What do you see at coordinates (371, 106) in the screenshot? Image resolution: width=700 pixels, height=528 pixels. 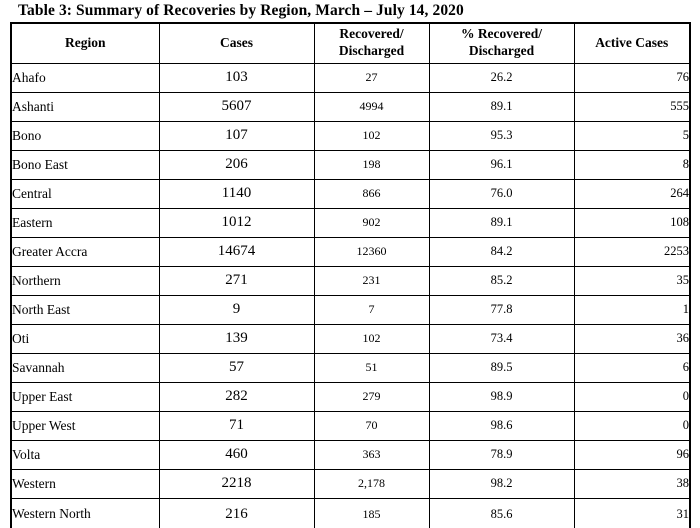 I see `recovered-cell: 4994` at bounding box center [371, 106].